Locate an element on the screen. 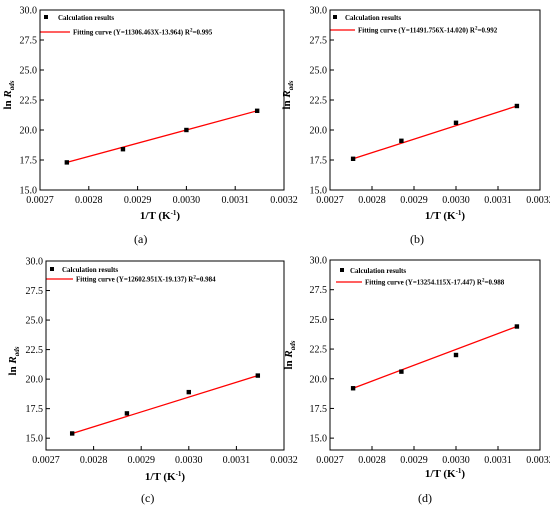 This screenshot has height=512, width=550. legend-r2-value: =0.984 is located at coordinates (206, 280).